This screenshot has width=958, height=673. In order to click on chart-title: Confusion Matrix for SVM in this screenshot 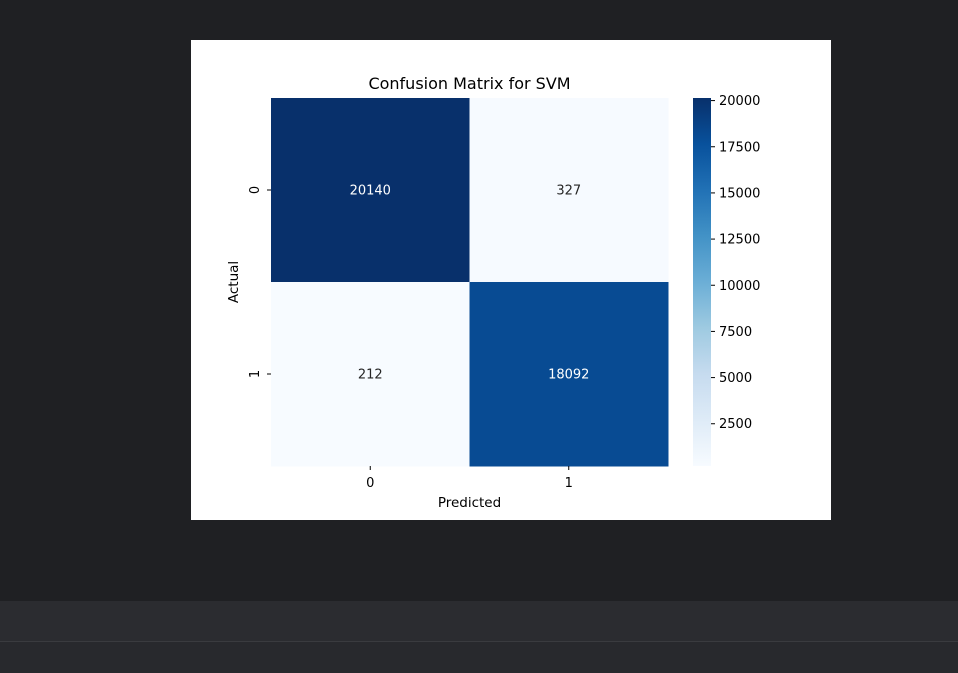, I will do `click(469, 83)`.